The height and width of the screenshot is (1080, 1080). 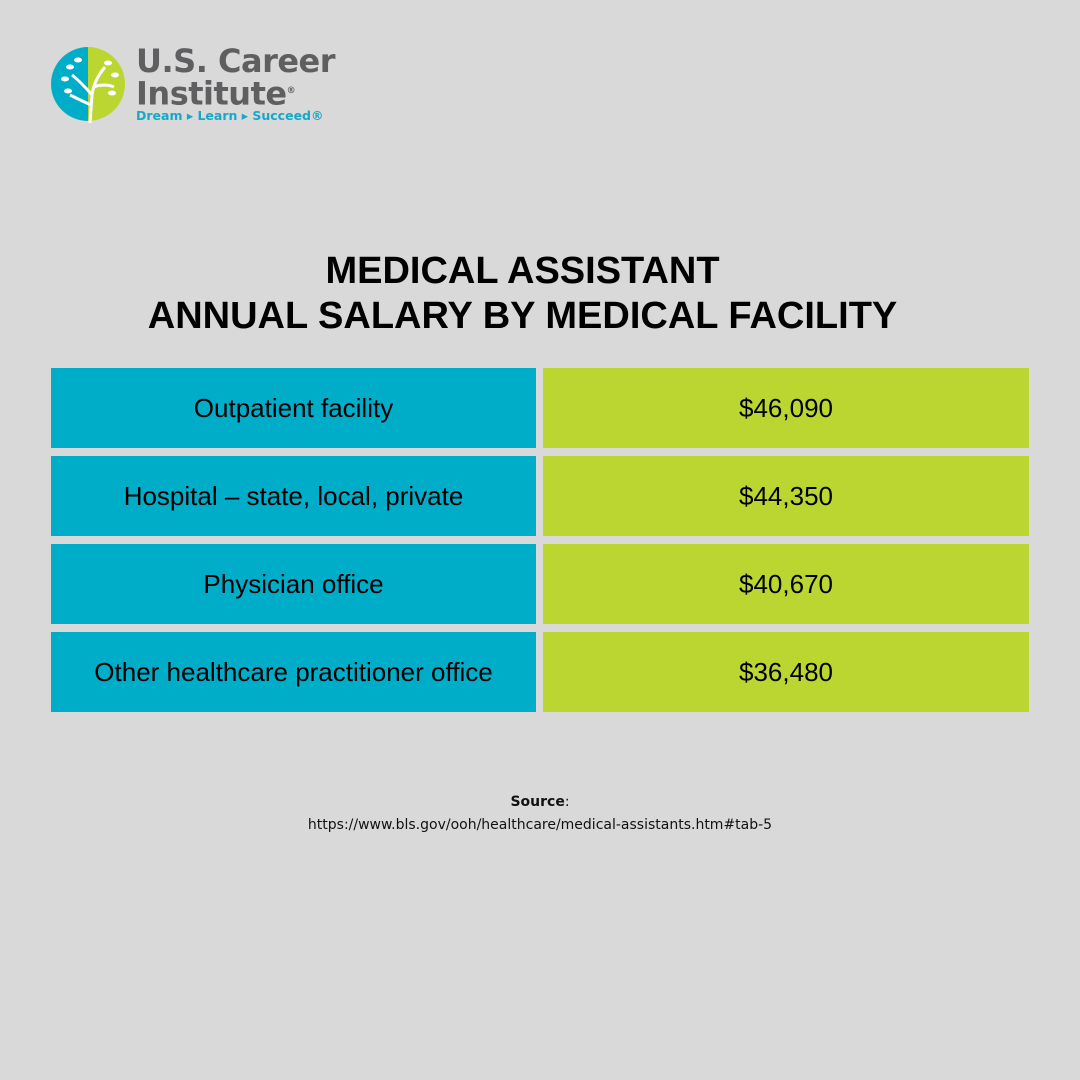 What do you see at coordinates (88, 85) in the screenshot?
I see `tree-logo-icon` at bounding box center [88, 85].